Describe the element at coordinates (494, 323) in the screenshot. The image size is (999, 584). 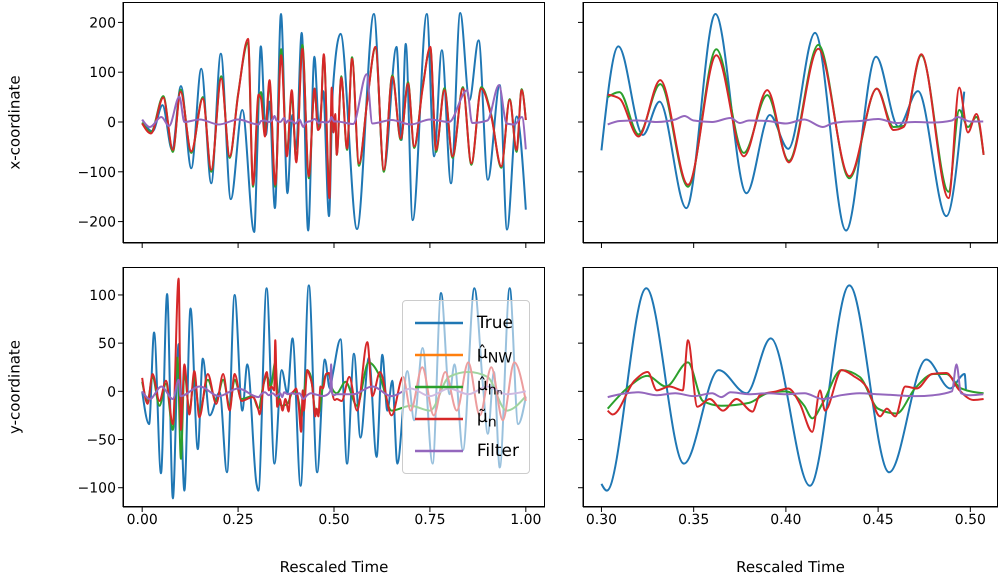
I see `legend-label: True` at that location.